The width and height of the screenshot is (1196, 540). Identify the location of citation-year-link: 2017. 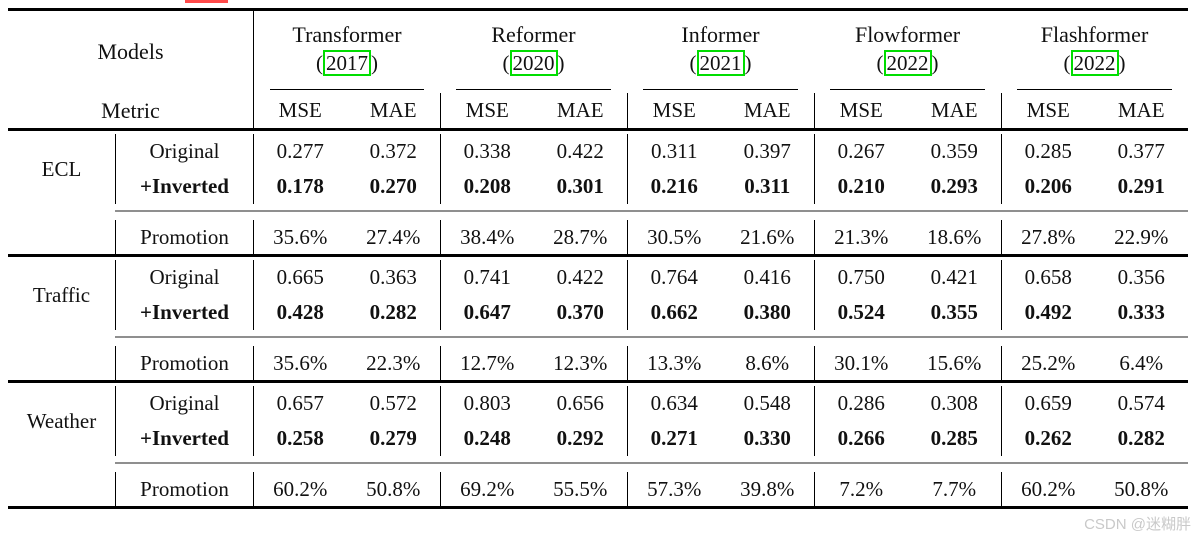
(347, 63).